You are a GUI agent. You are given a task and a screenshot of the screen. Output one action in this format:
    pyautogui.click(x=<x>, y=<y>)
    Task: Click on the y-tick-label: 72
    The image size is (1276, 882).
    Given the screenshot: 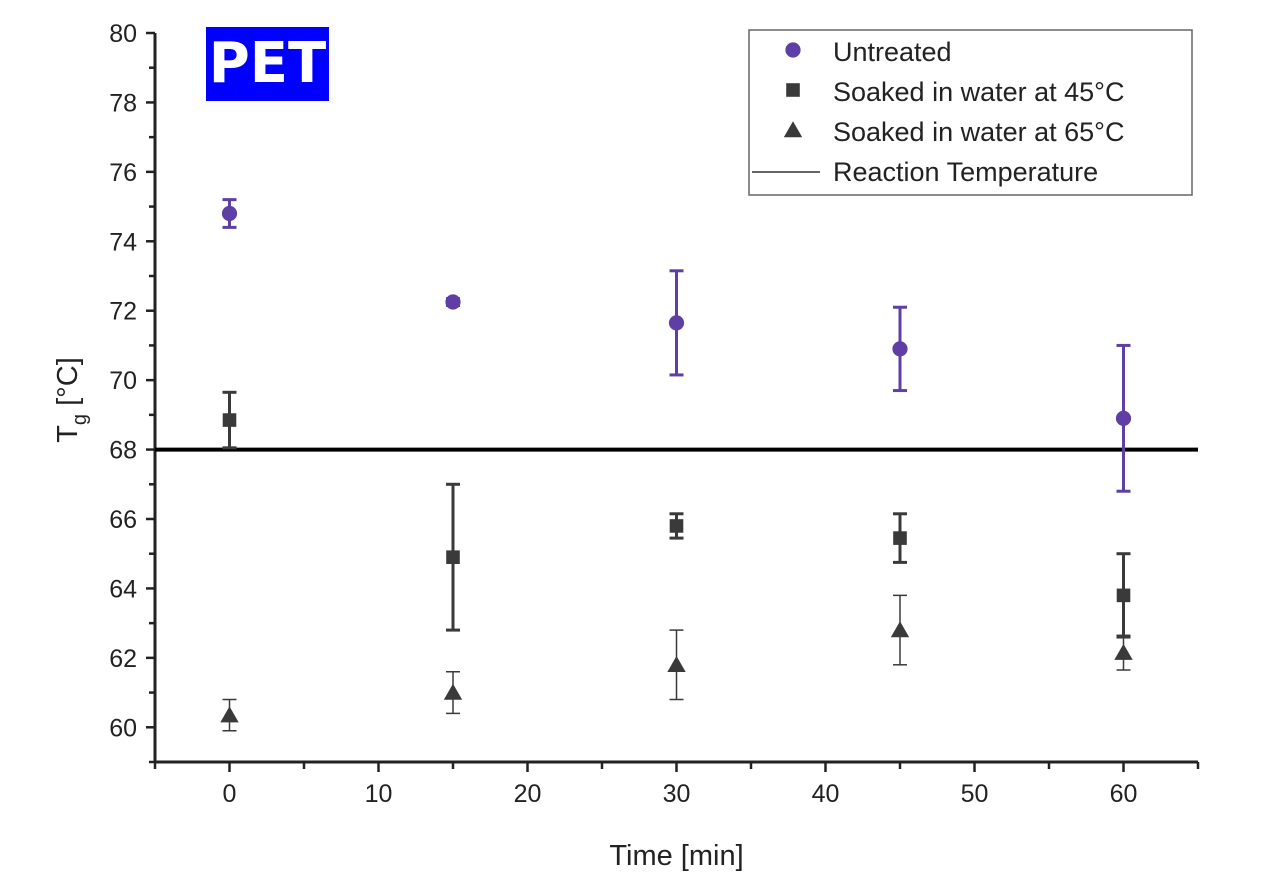 What is the action you would take?
    pyautogui.click(x=123, y=312)
    